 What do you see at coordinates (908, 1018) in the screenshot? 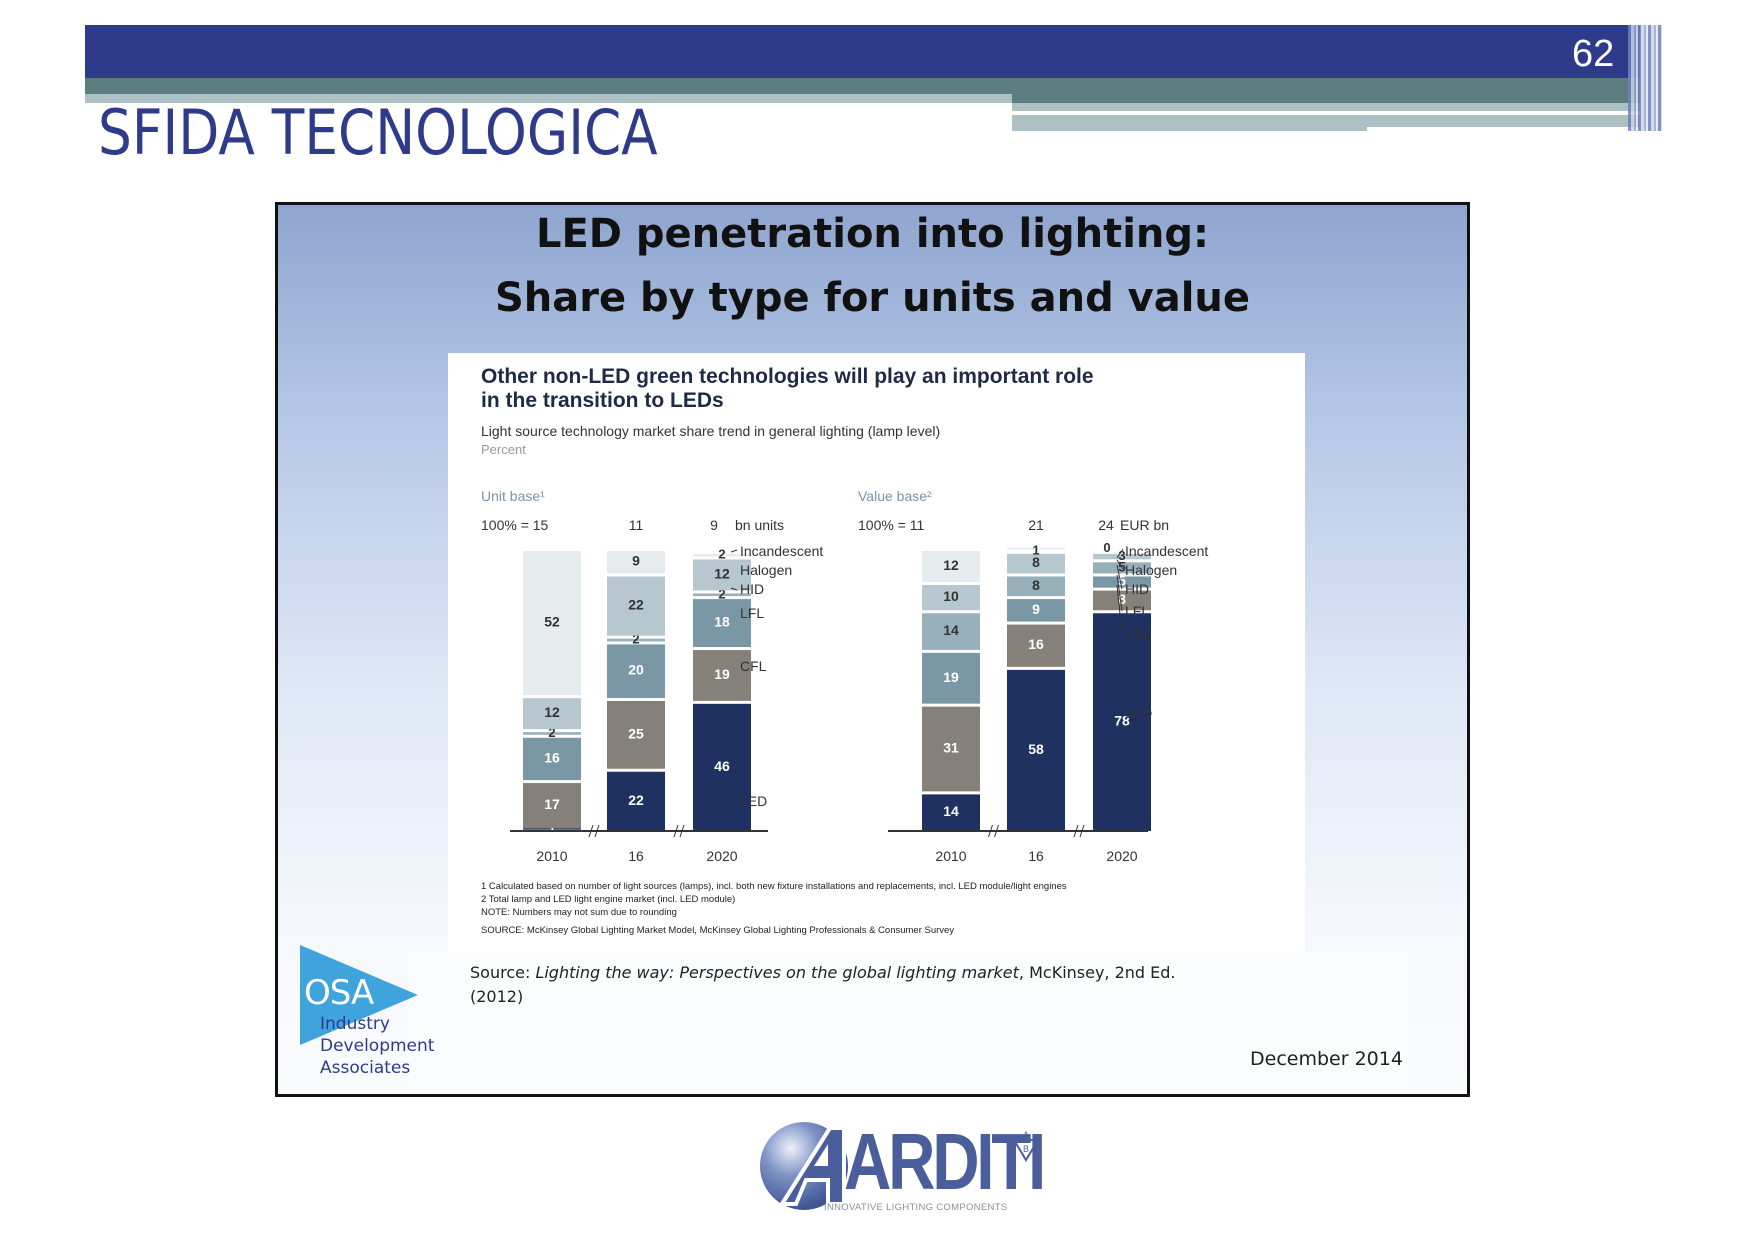
I see `source-panel` at bounding box center [908, 1018].